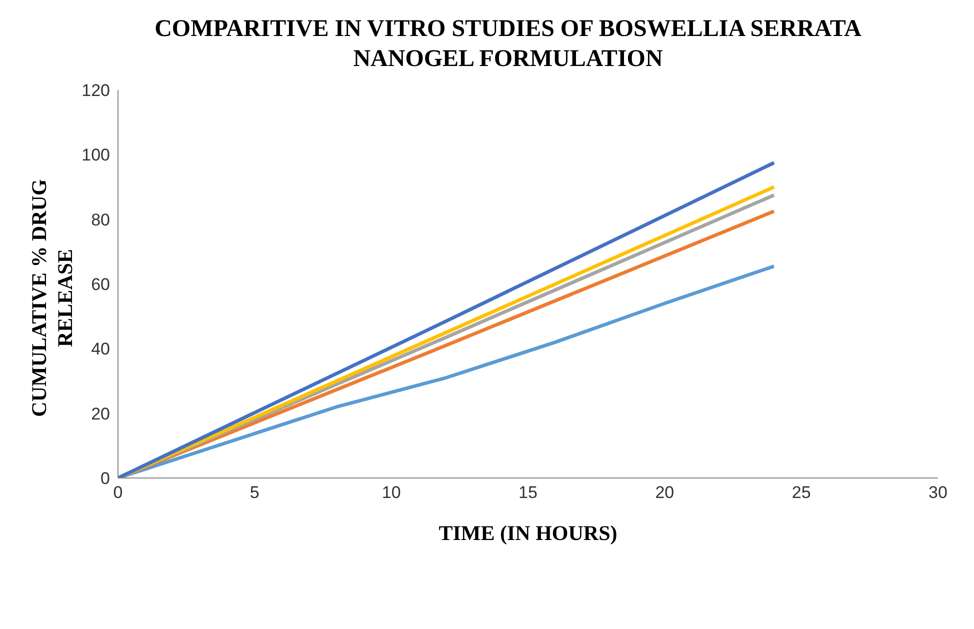 This screenshot has height=629, width=974. What do you see at coordinates (255, 492) in the screenshot?
I see `x-tick-label: 5` at bounding box center [255, 492].